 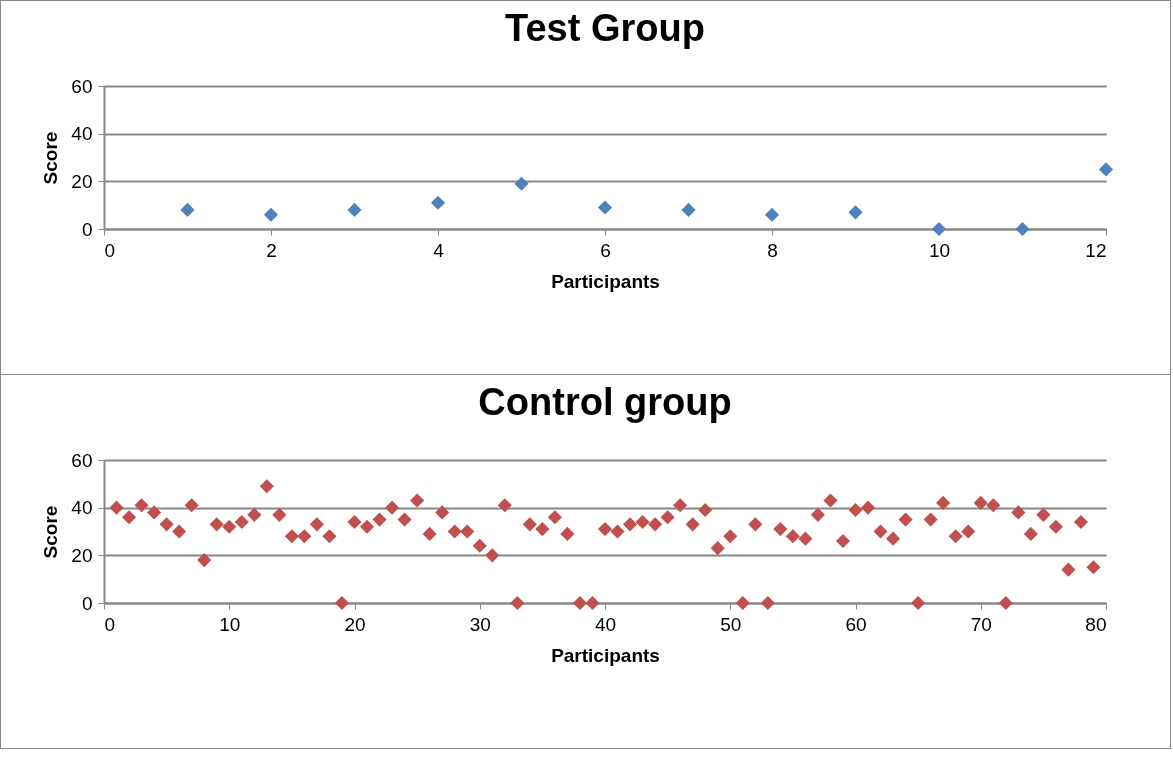 What do you see at coordinates (355, 624) in the screenshot?
I see `x-tick-label: 20` at bounding box center [355, 624].